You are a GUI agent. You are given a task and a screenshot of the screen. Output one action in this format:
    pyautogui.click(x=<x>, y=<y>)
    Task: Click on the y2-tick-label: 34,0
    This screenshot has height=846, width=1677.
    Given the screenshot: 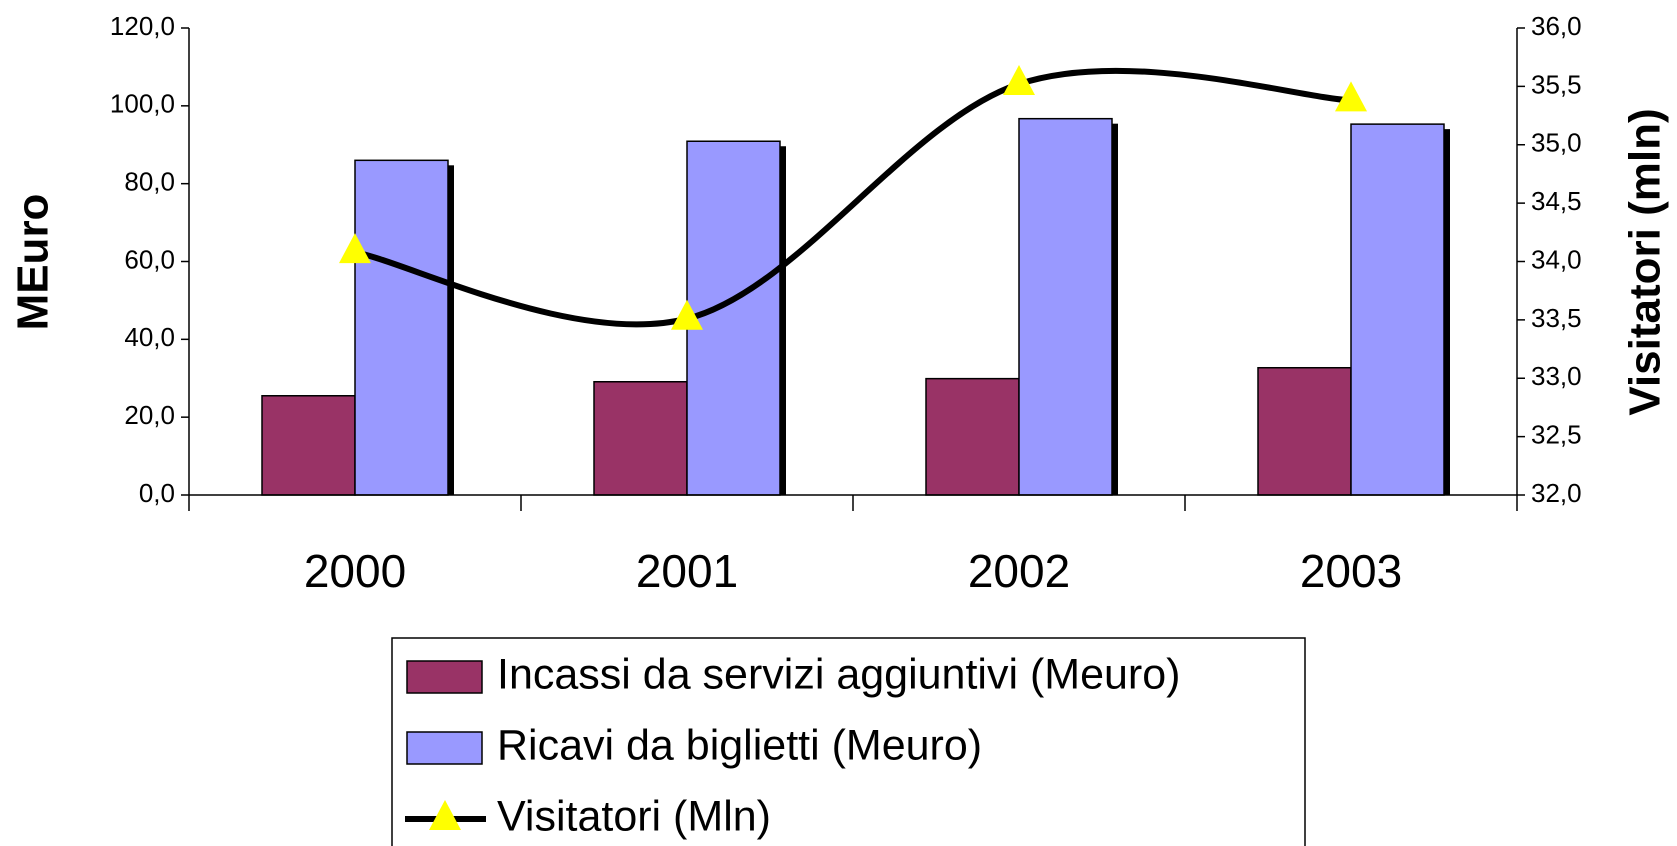 What is the action you would take?
    pyautogui.click(x=1556, y=259)
    